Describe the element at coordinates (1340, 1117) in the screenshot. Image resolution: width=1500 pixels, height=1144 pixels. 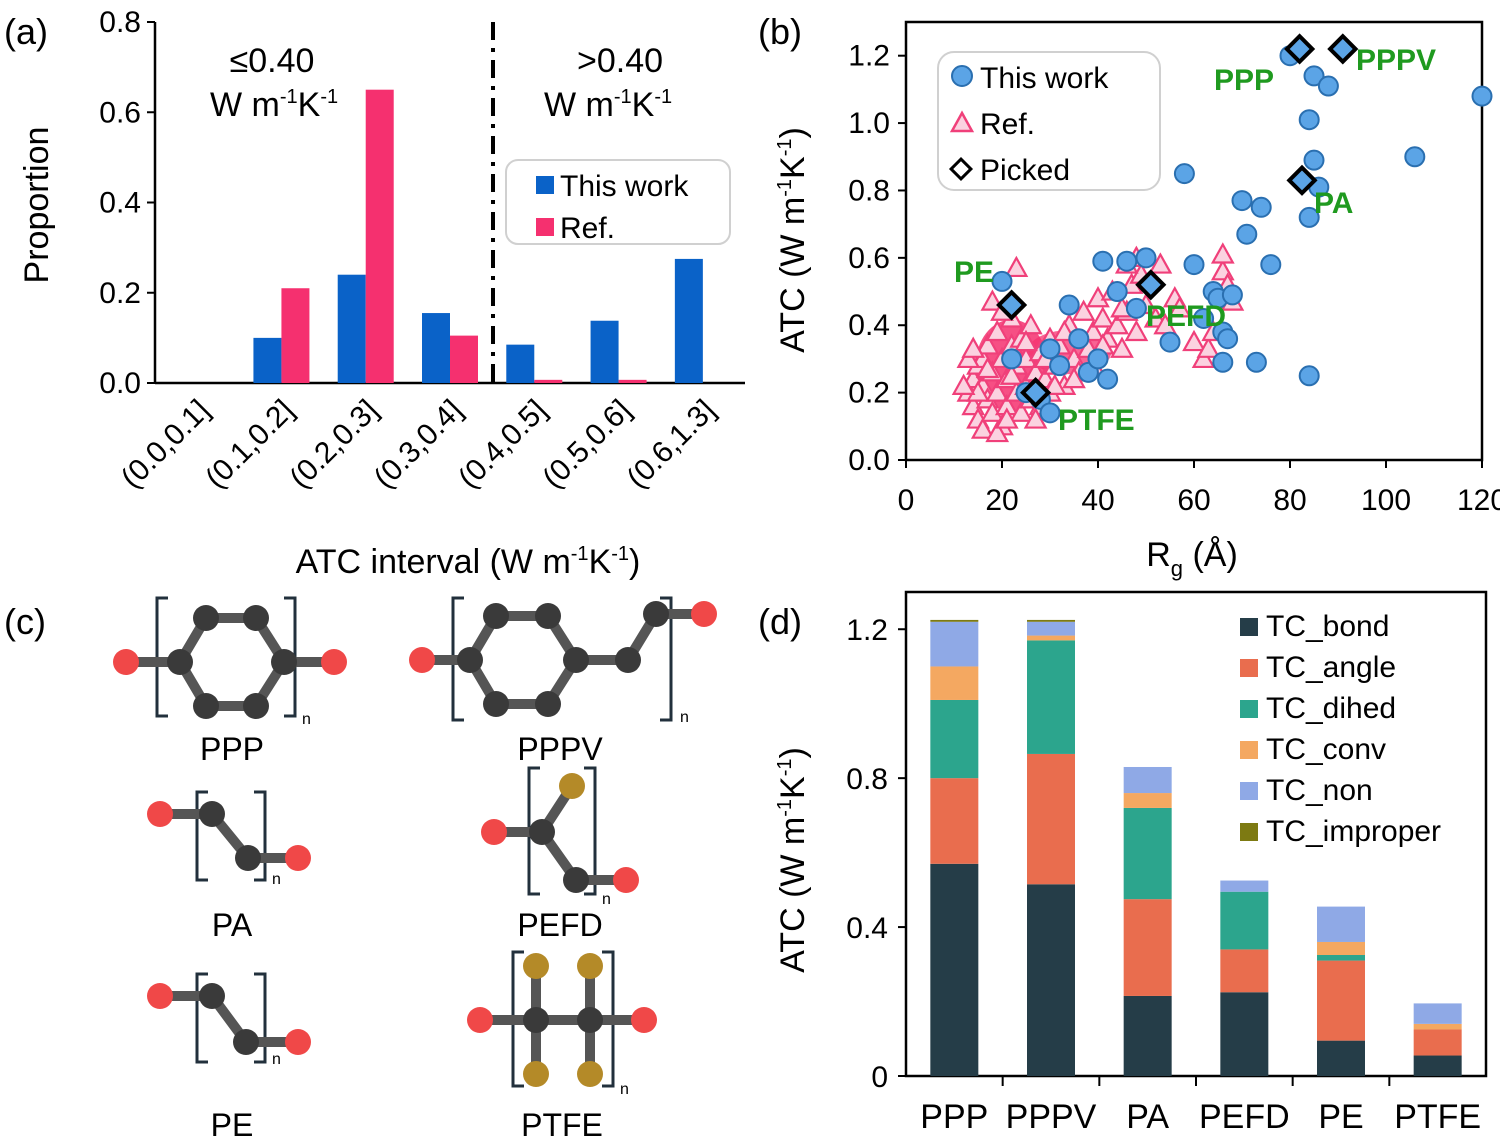
I see `panel-d-x-tick-label: PE` at that location.